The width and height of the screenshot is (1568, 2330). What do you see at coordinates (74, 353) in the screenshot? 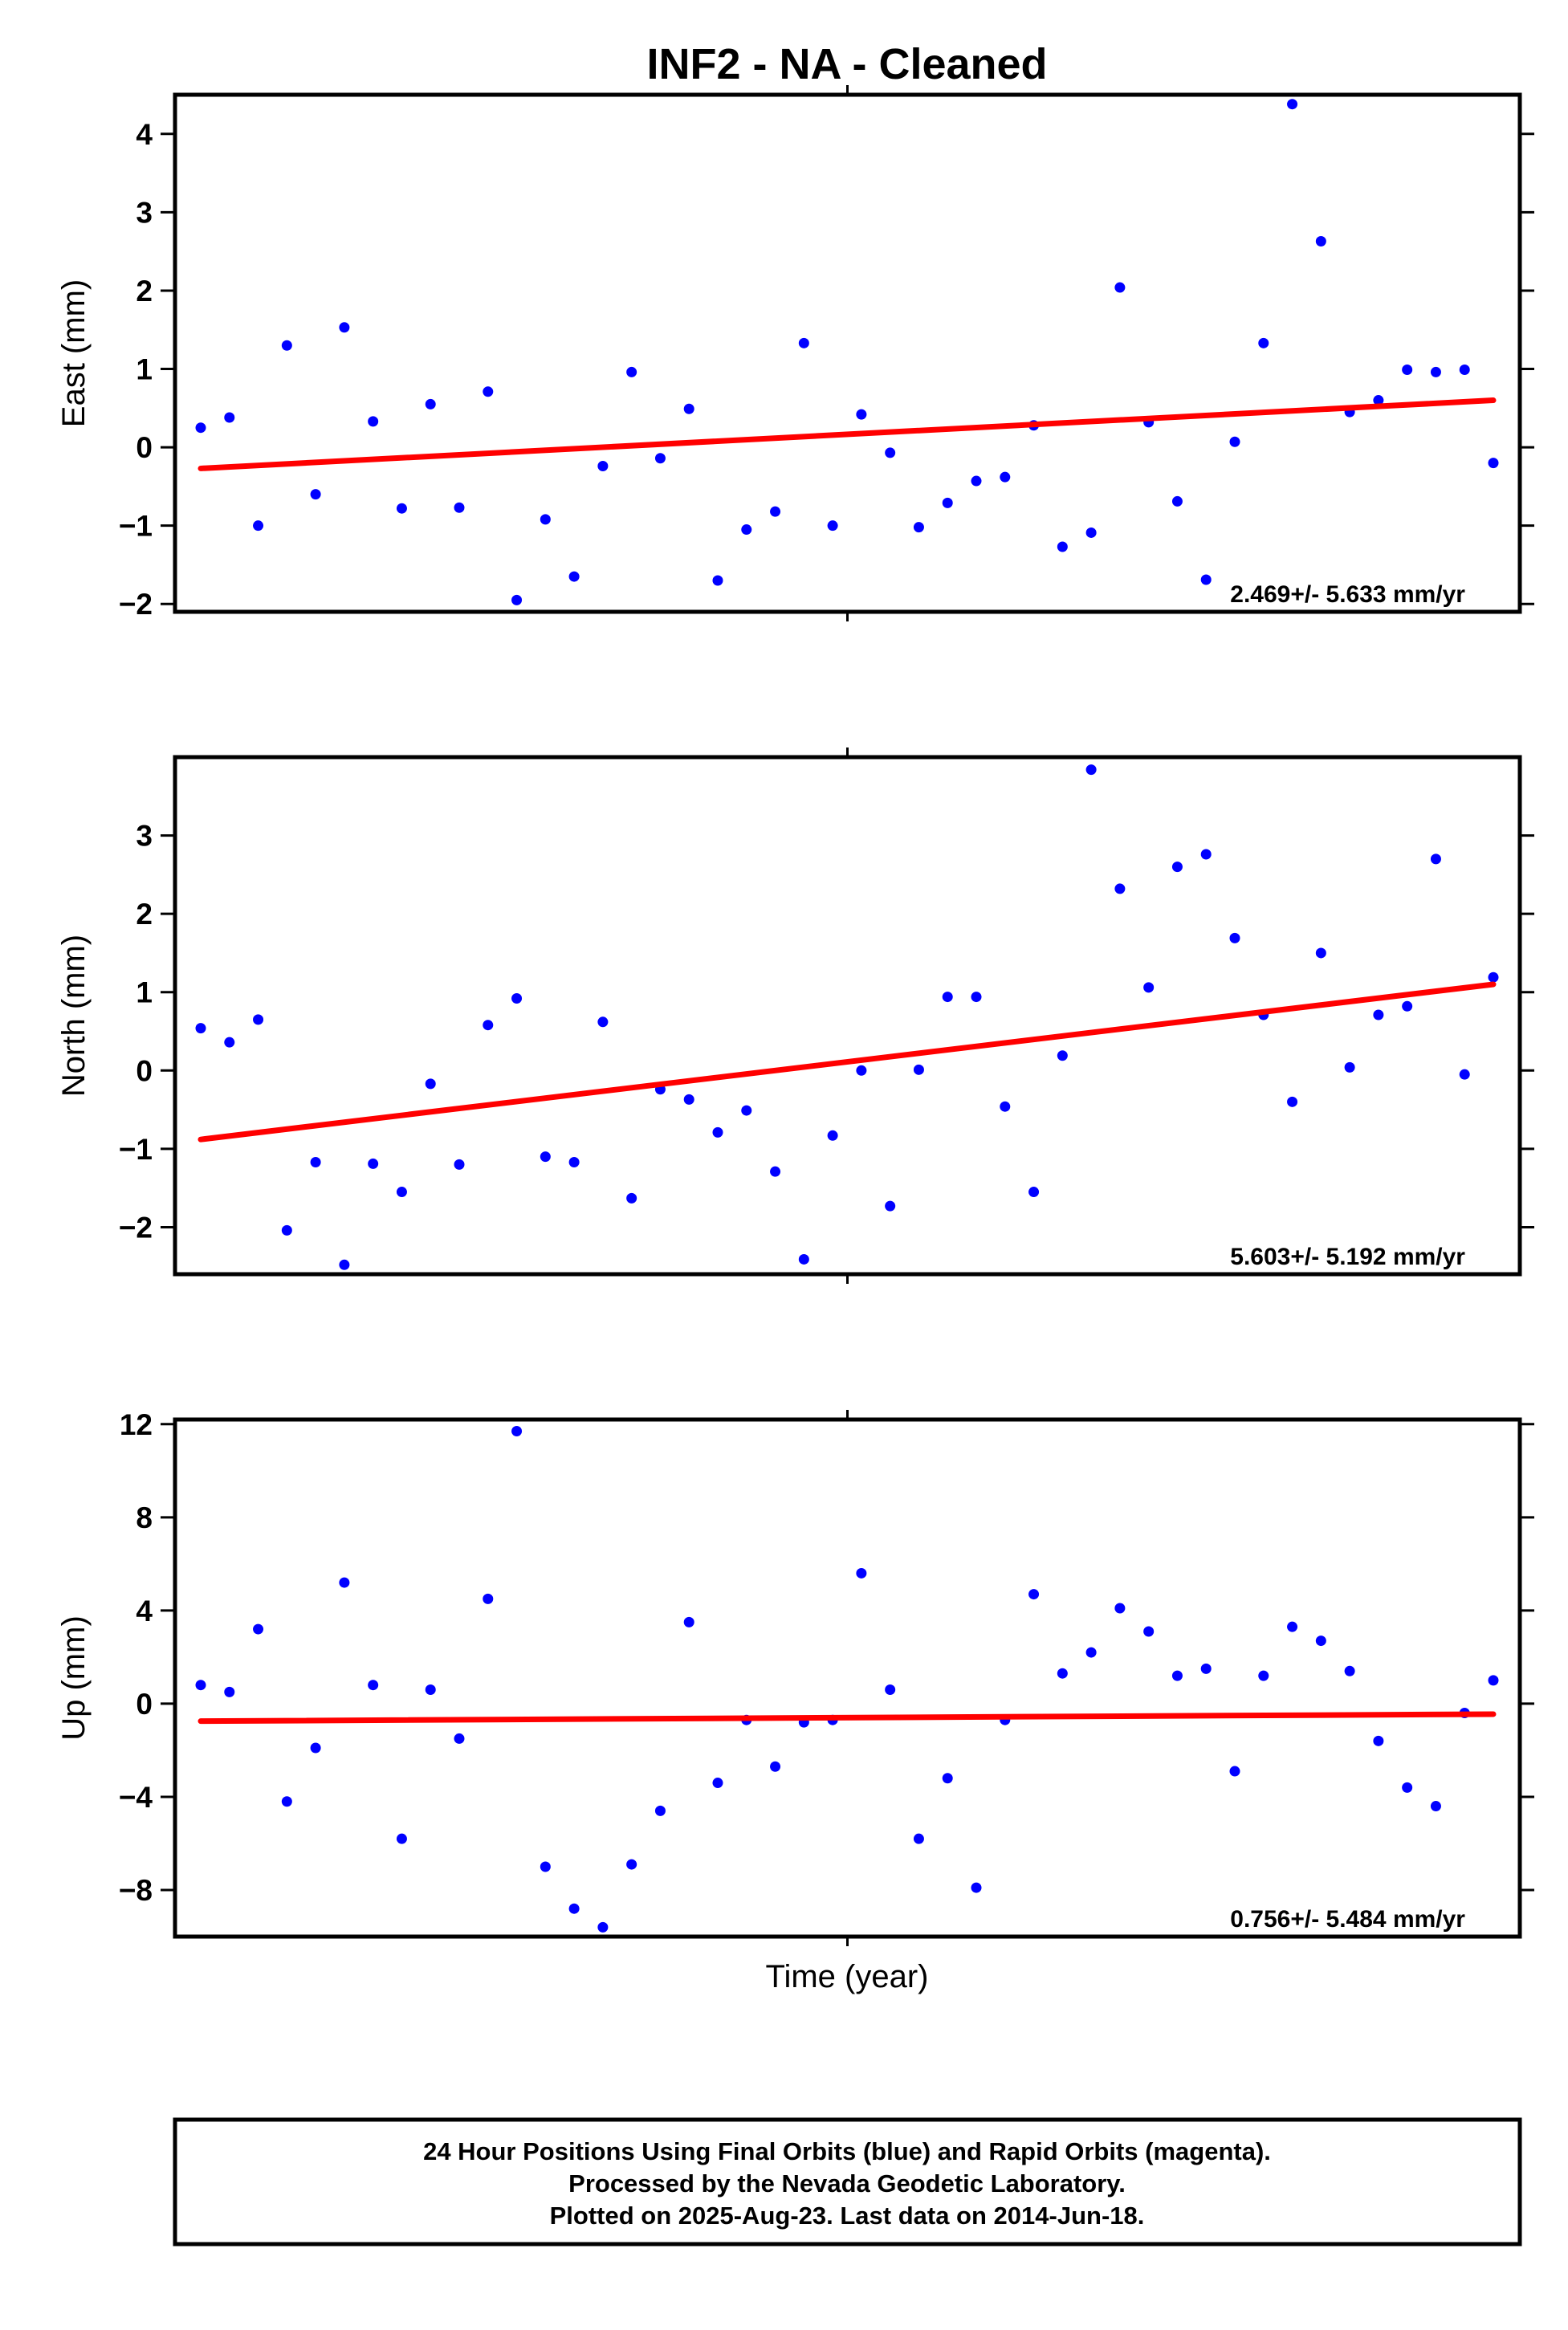
I see `y-axis-label: East (mm)` at bounding box center [74, 353].